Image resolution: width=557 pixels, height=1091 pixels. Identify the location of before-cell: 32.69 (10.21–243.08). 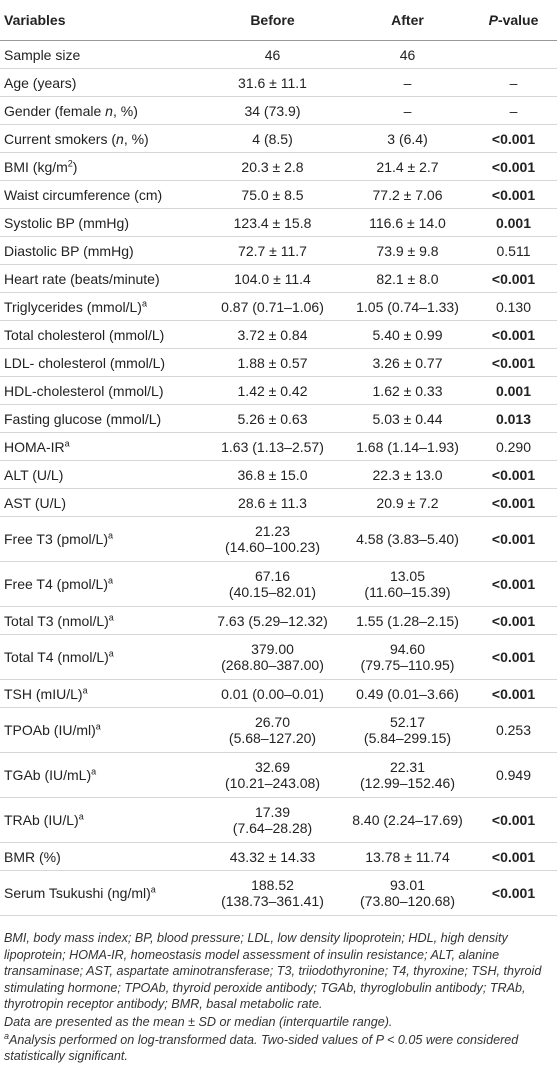
(272, 775).